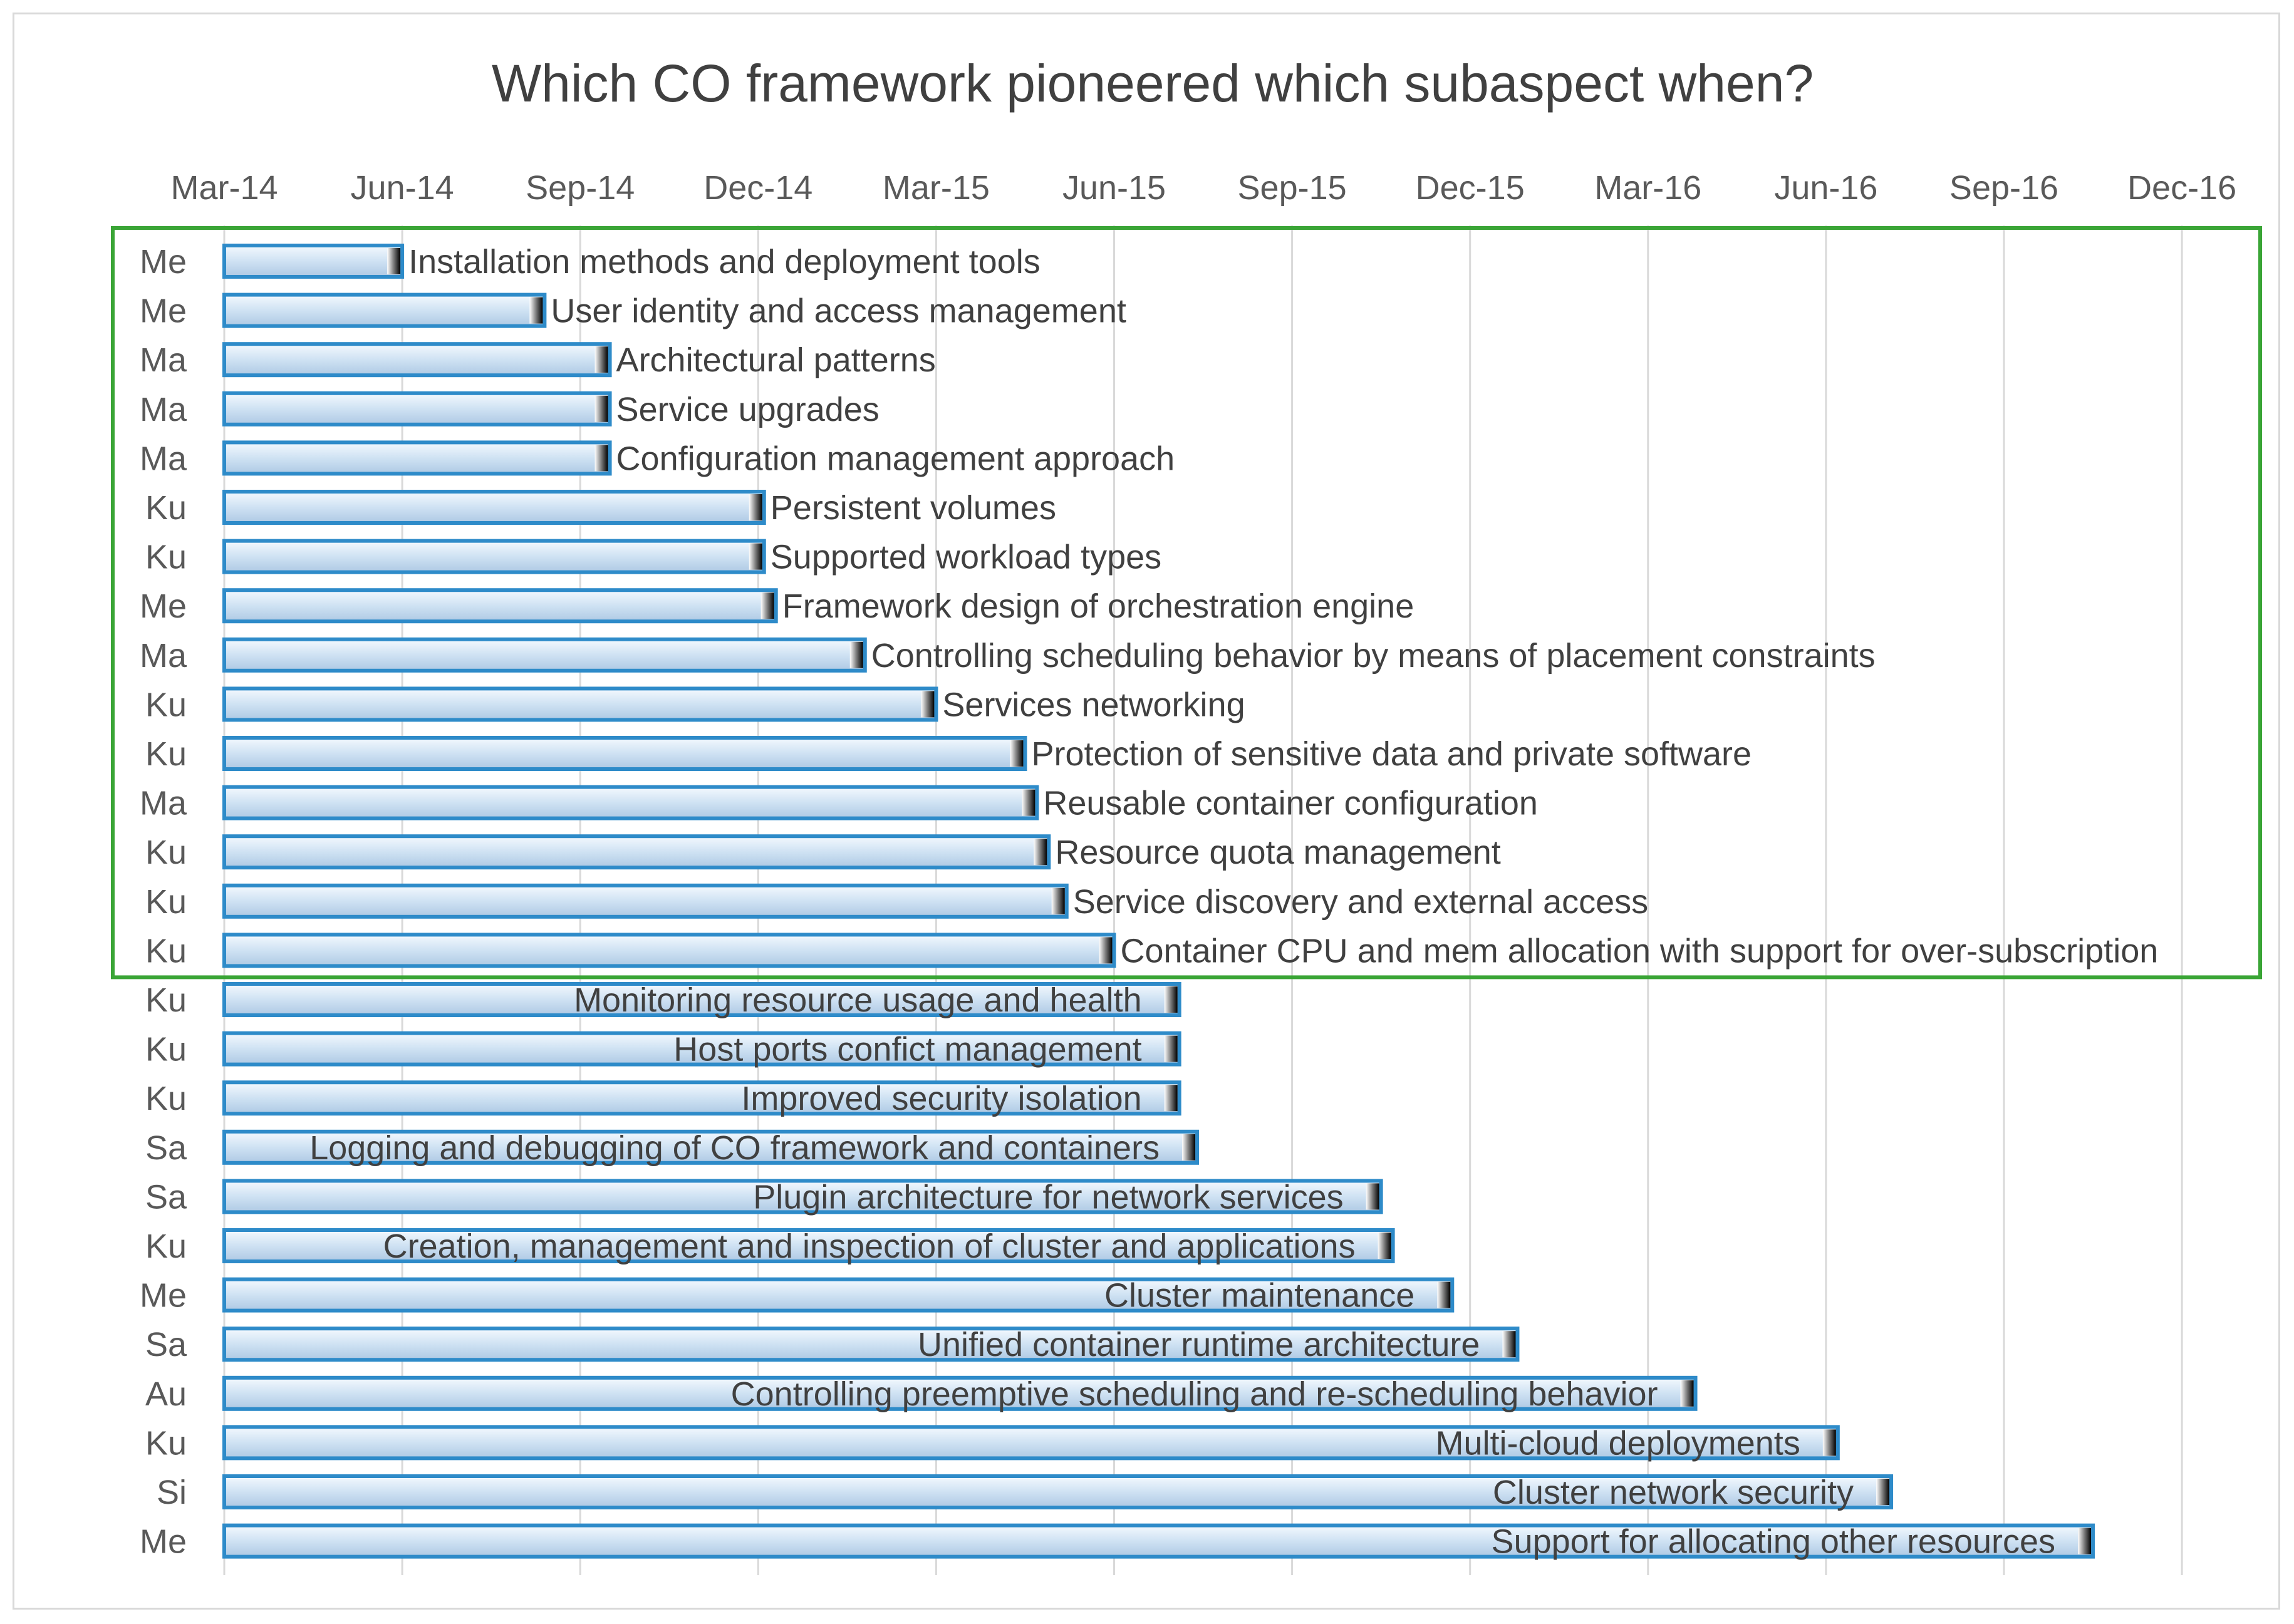 The width and height of the screenshot is (2294, 1624). Describe the element at coordinates (1277, 852) in the screenshot. I see `bar-label: Resource quota management` at that location.